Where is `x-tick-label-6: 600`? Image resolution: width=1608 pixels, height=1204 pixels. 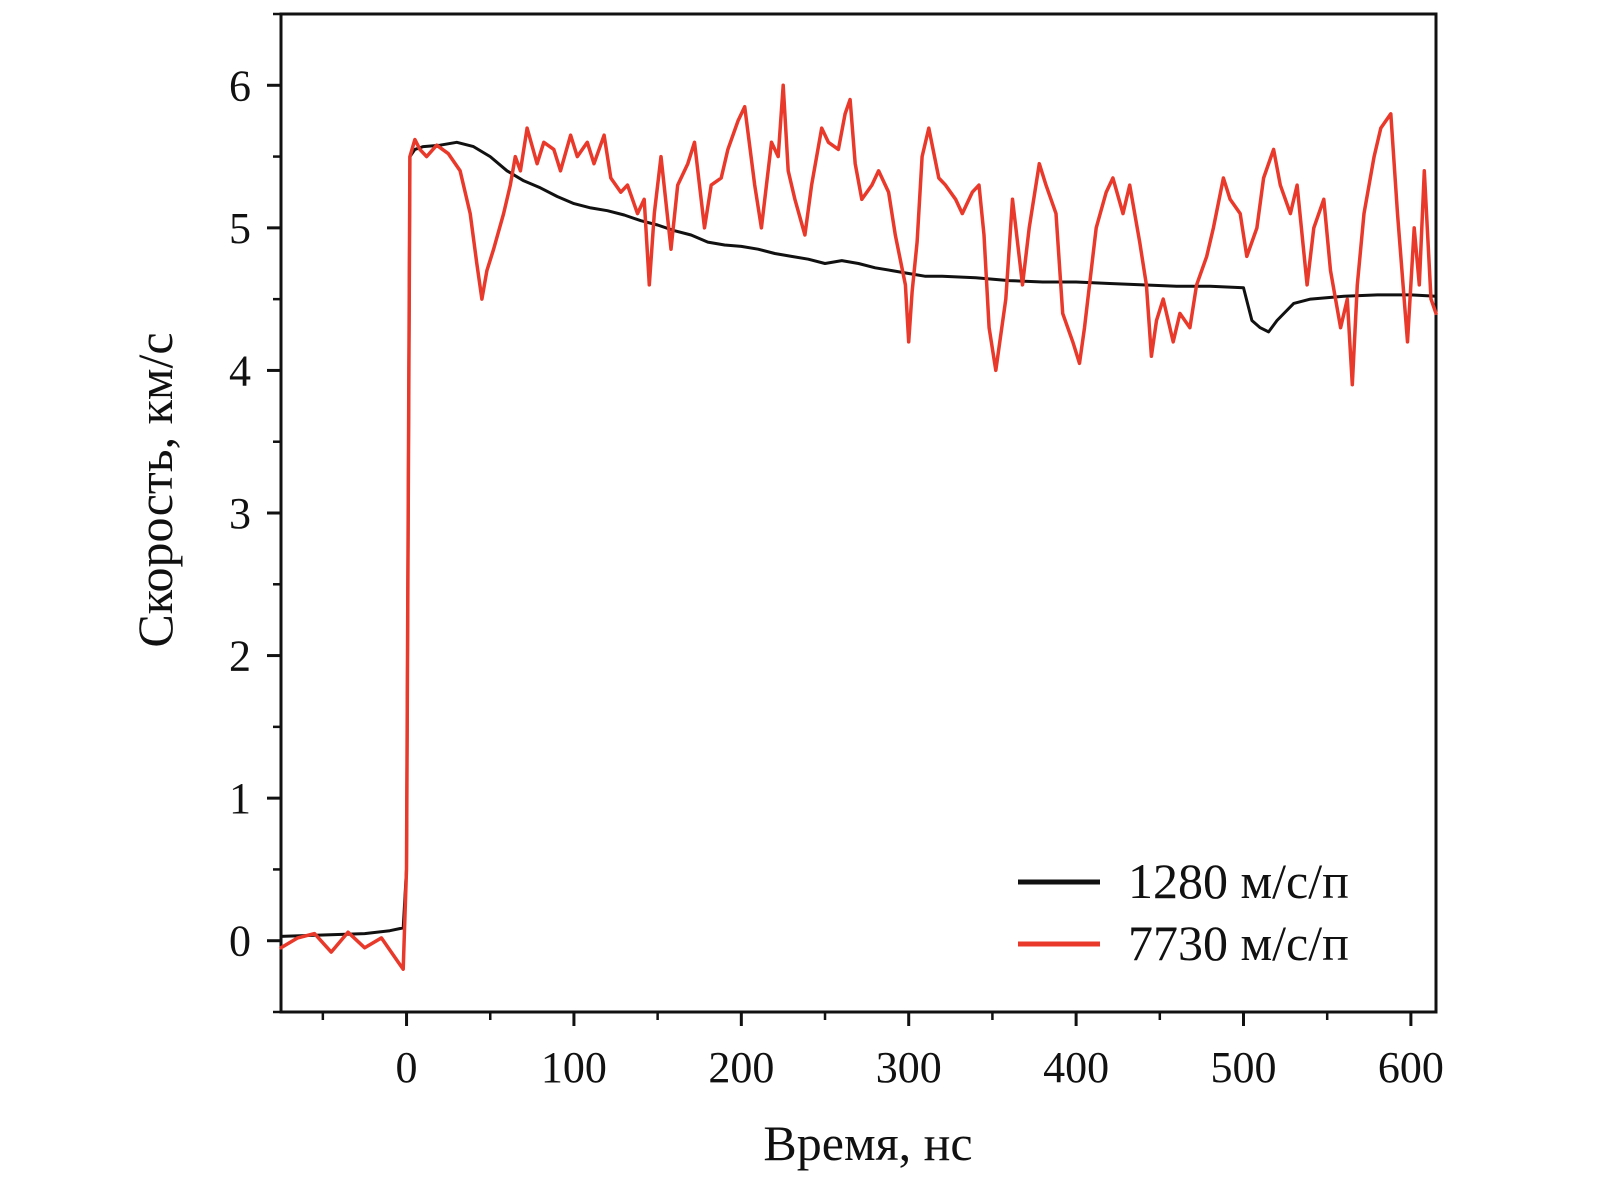 x-tick-label-6: 600 is located at coordinates (1411, 1067).